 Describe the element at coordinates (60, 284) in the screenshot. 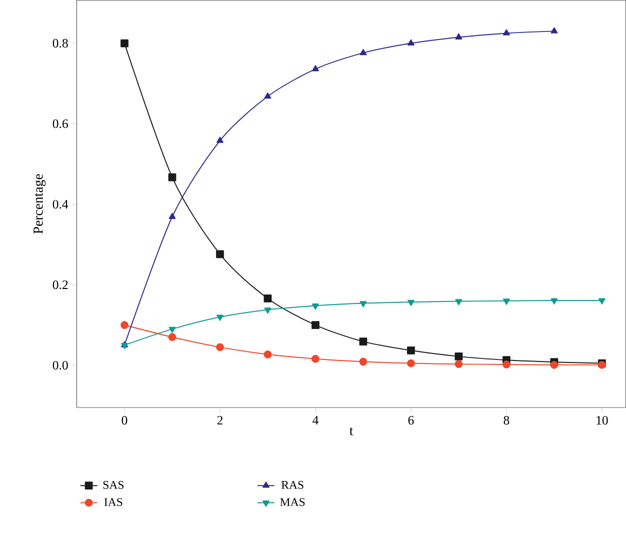

I see `y-tick-label: 0.2` at that location.